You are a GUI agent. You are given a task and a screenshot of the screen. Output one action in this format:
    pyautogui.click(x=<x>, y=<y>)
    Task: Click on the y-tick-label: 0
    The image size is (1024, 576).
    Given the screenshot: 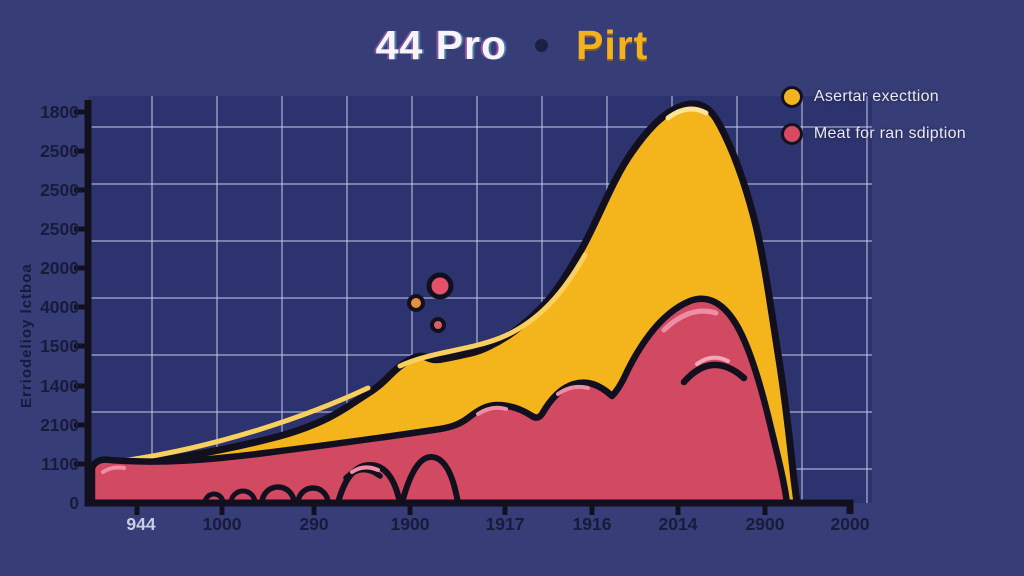 What is the action you would take?
    pyautogui.click(x=74, y=503)
    